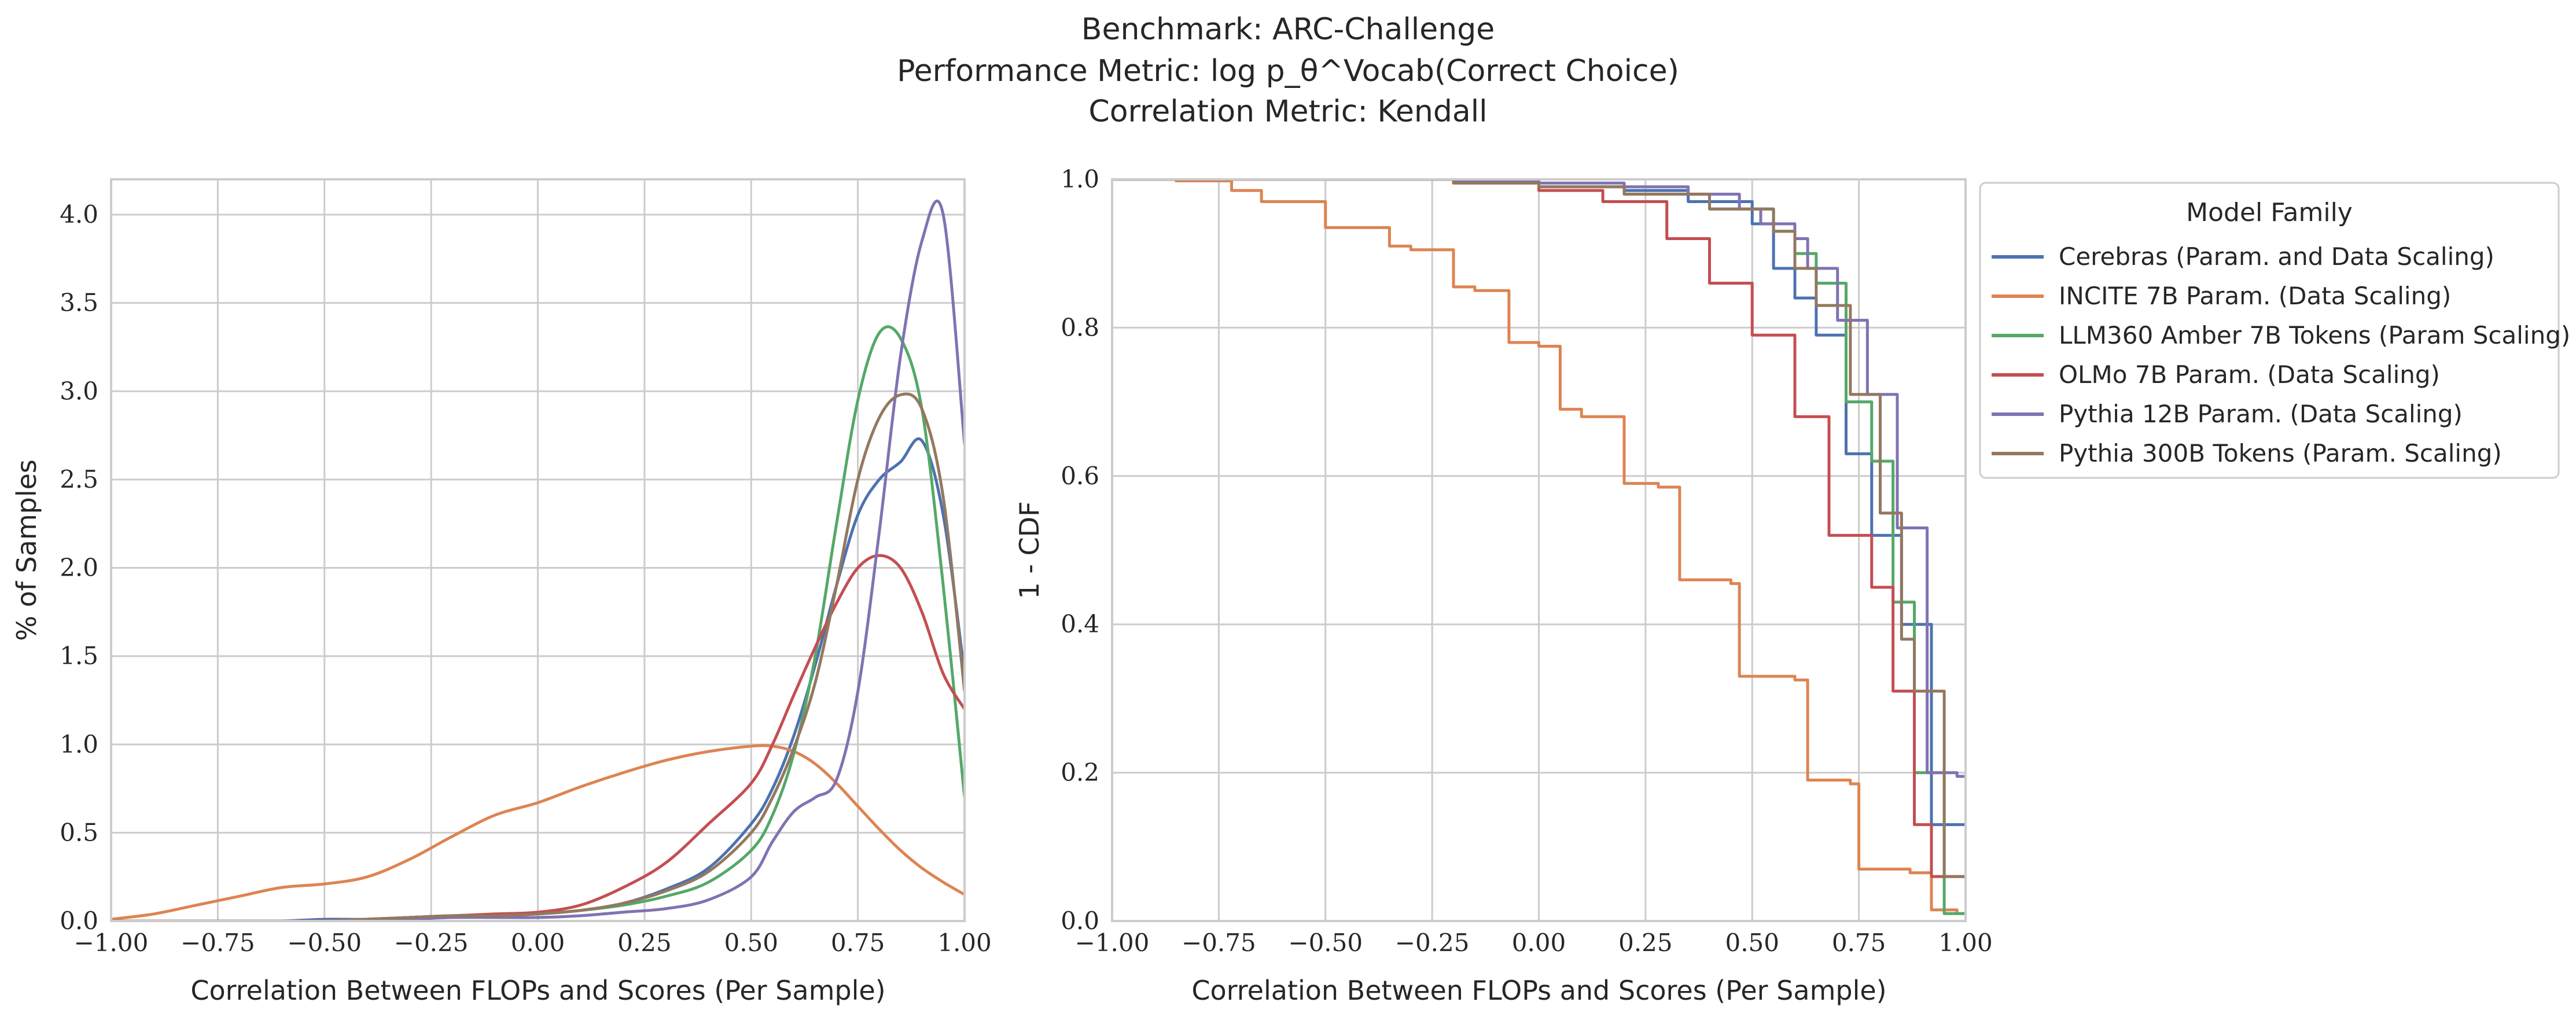 This screenshot has width=2576, height=1024. Describe the element at coordinates (1287, 111) in the screenshot. I see `title-line-3: Correlation Metric: Kendall` at that location.